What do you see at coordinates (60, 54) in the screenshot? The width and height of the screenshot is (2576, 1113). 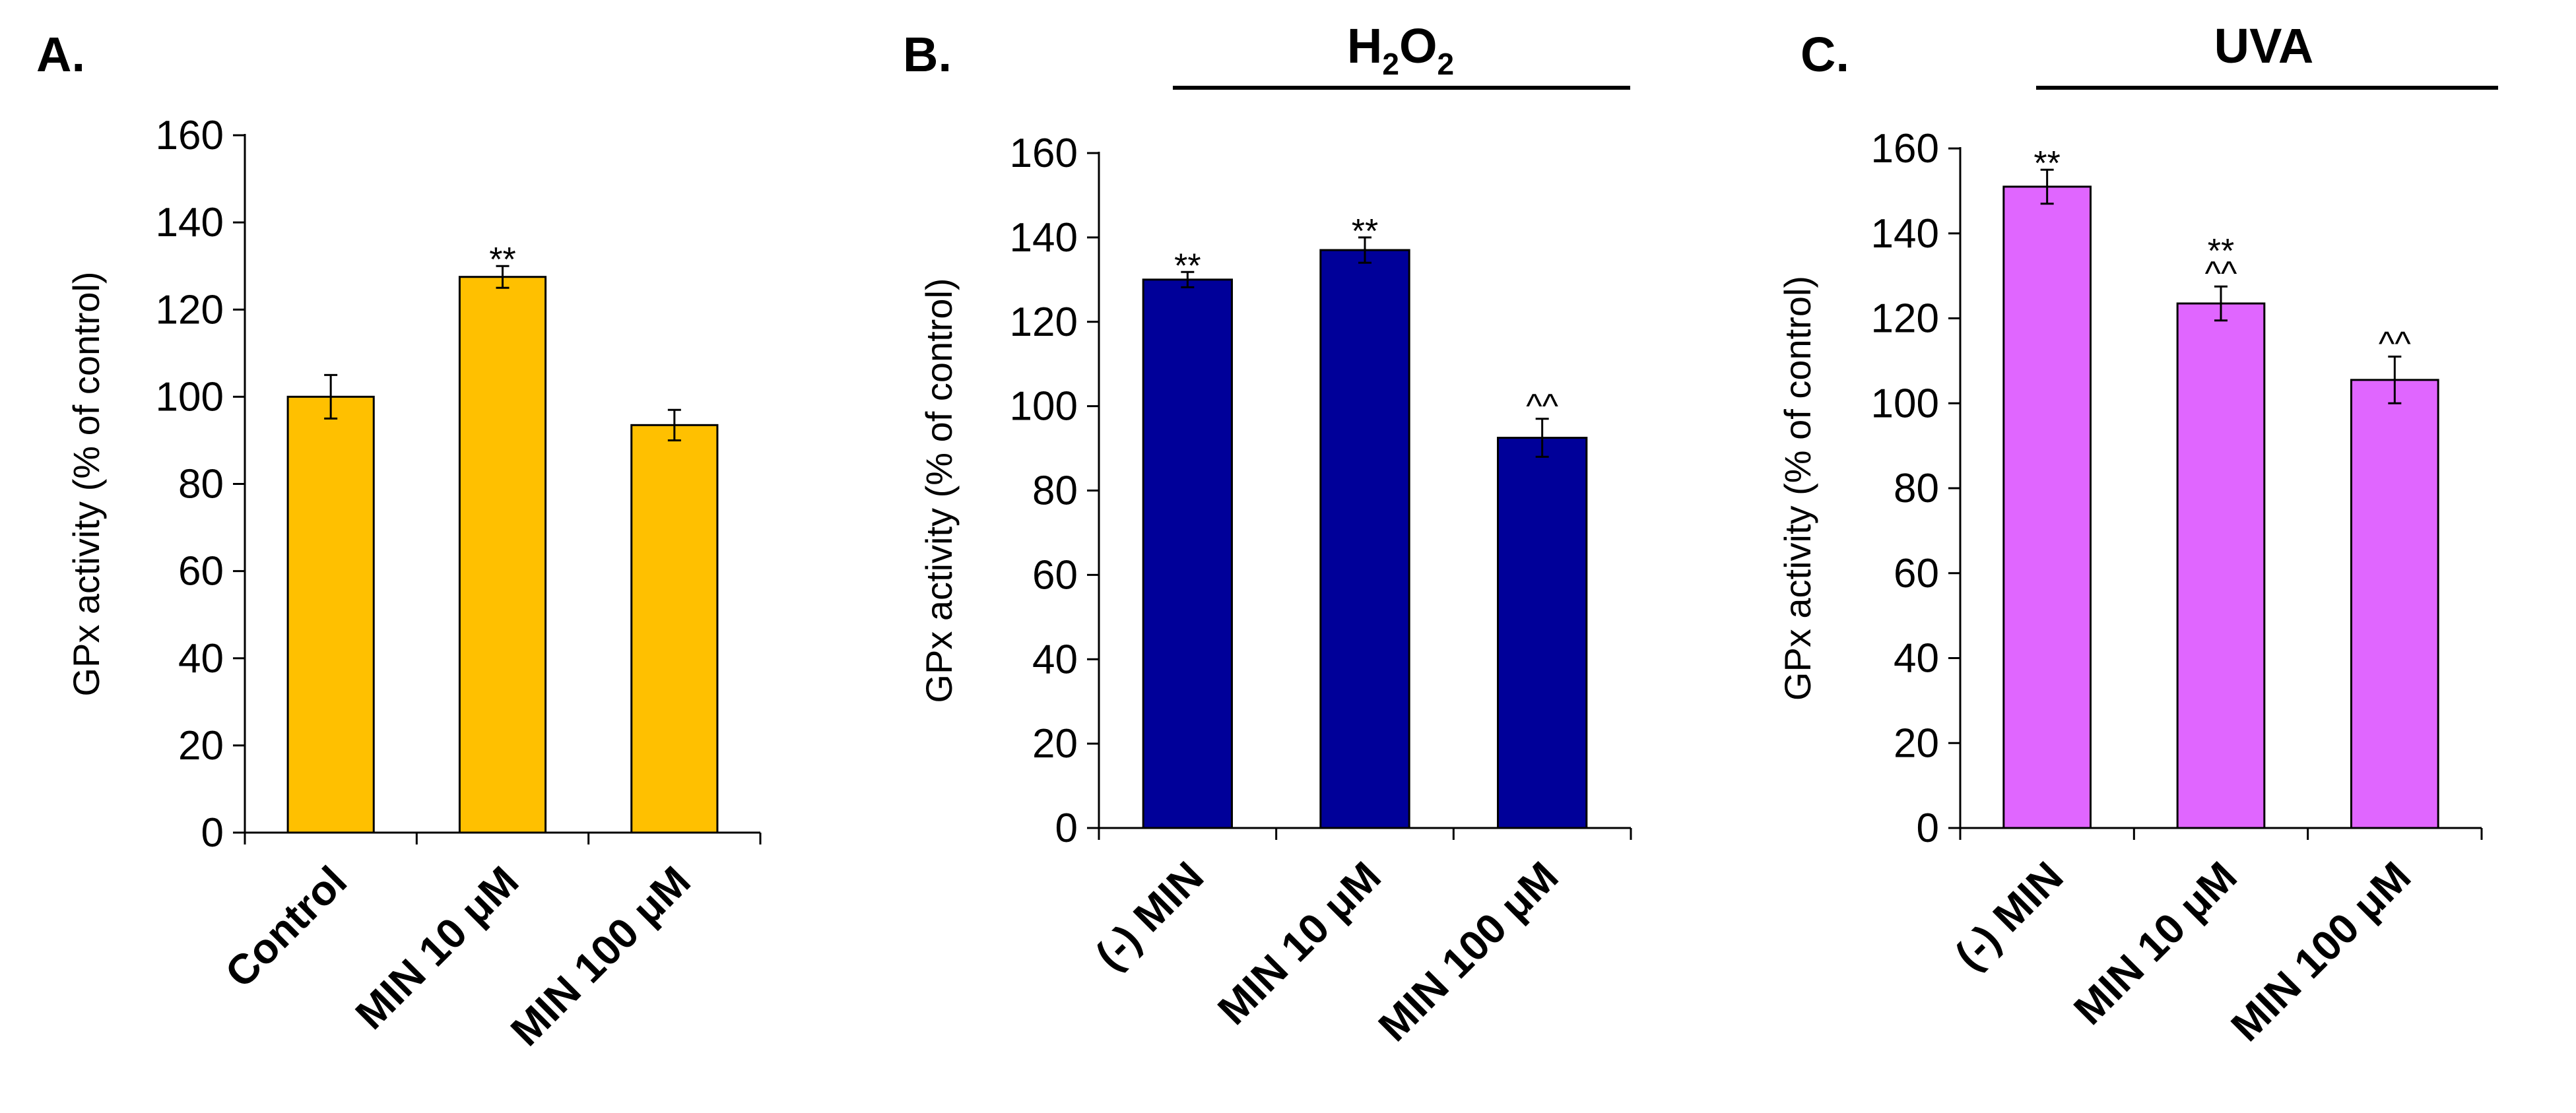 I see `panel-letter: A.` at bounding box center [60, 54].